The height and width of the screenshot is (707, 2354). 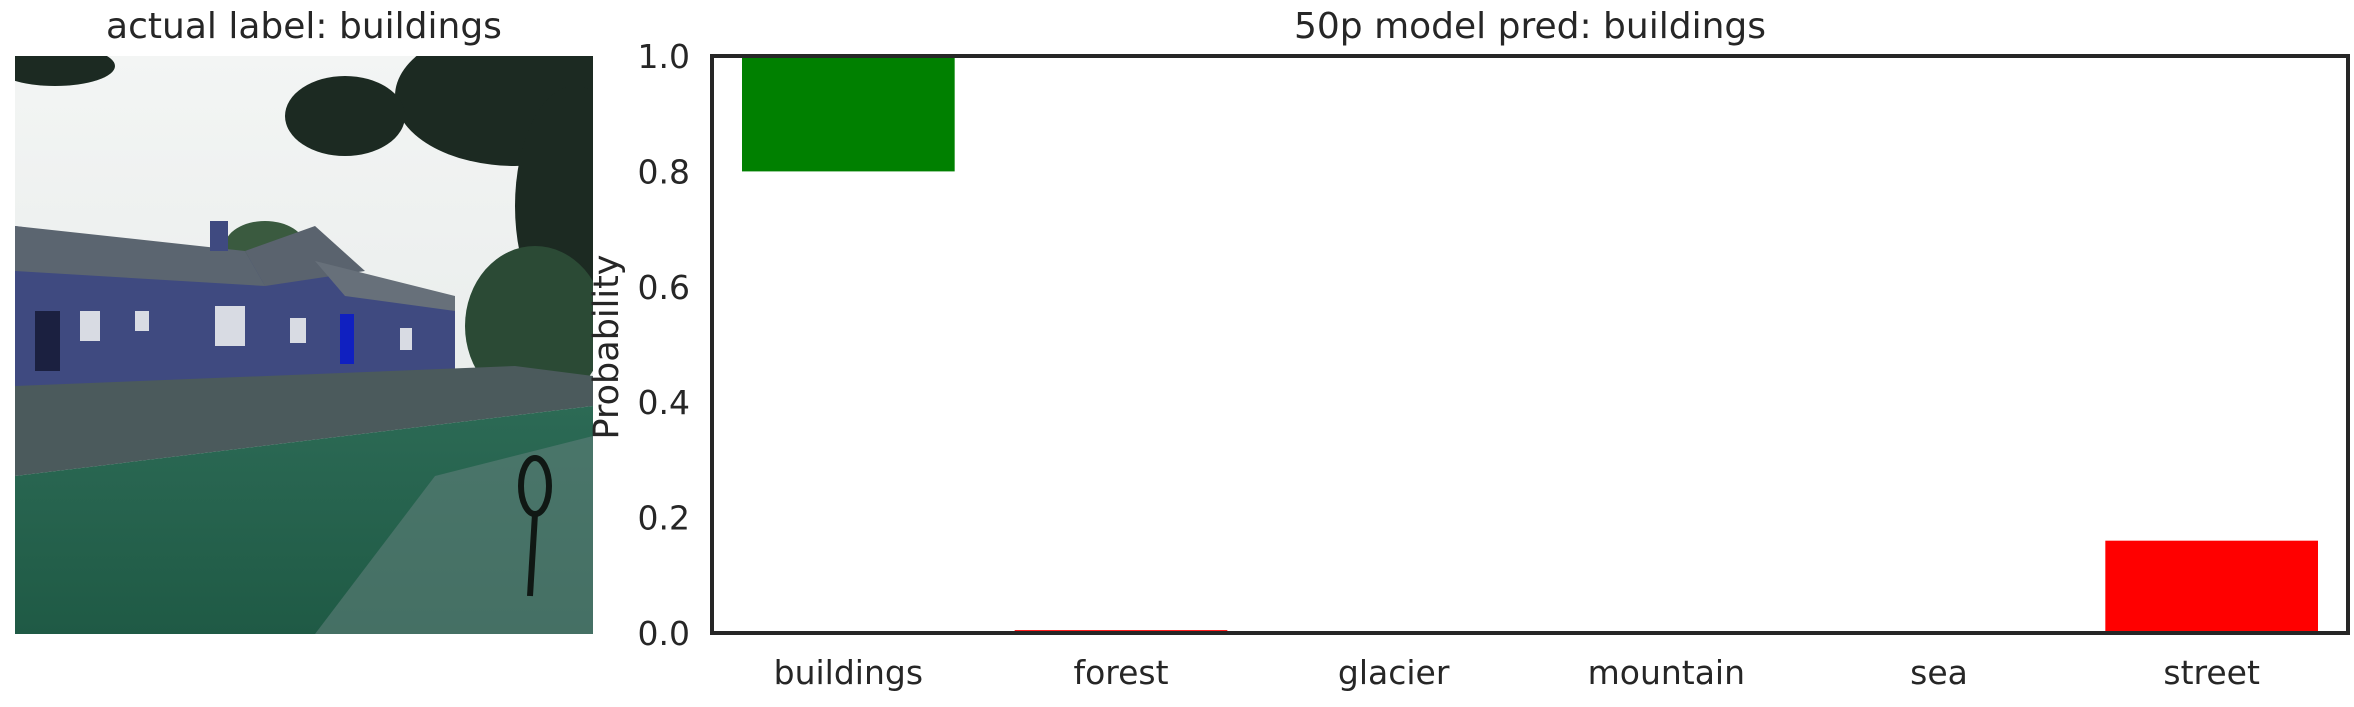 I want to click on y-tick-label: 0.2, so click(x=664, y=518).